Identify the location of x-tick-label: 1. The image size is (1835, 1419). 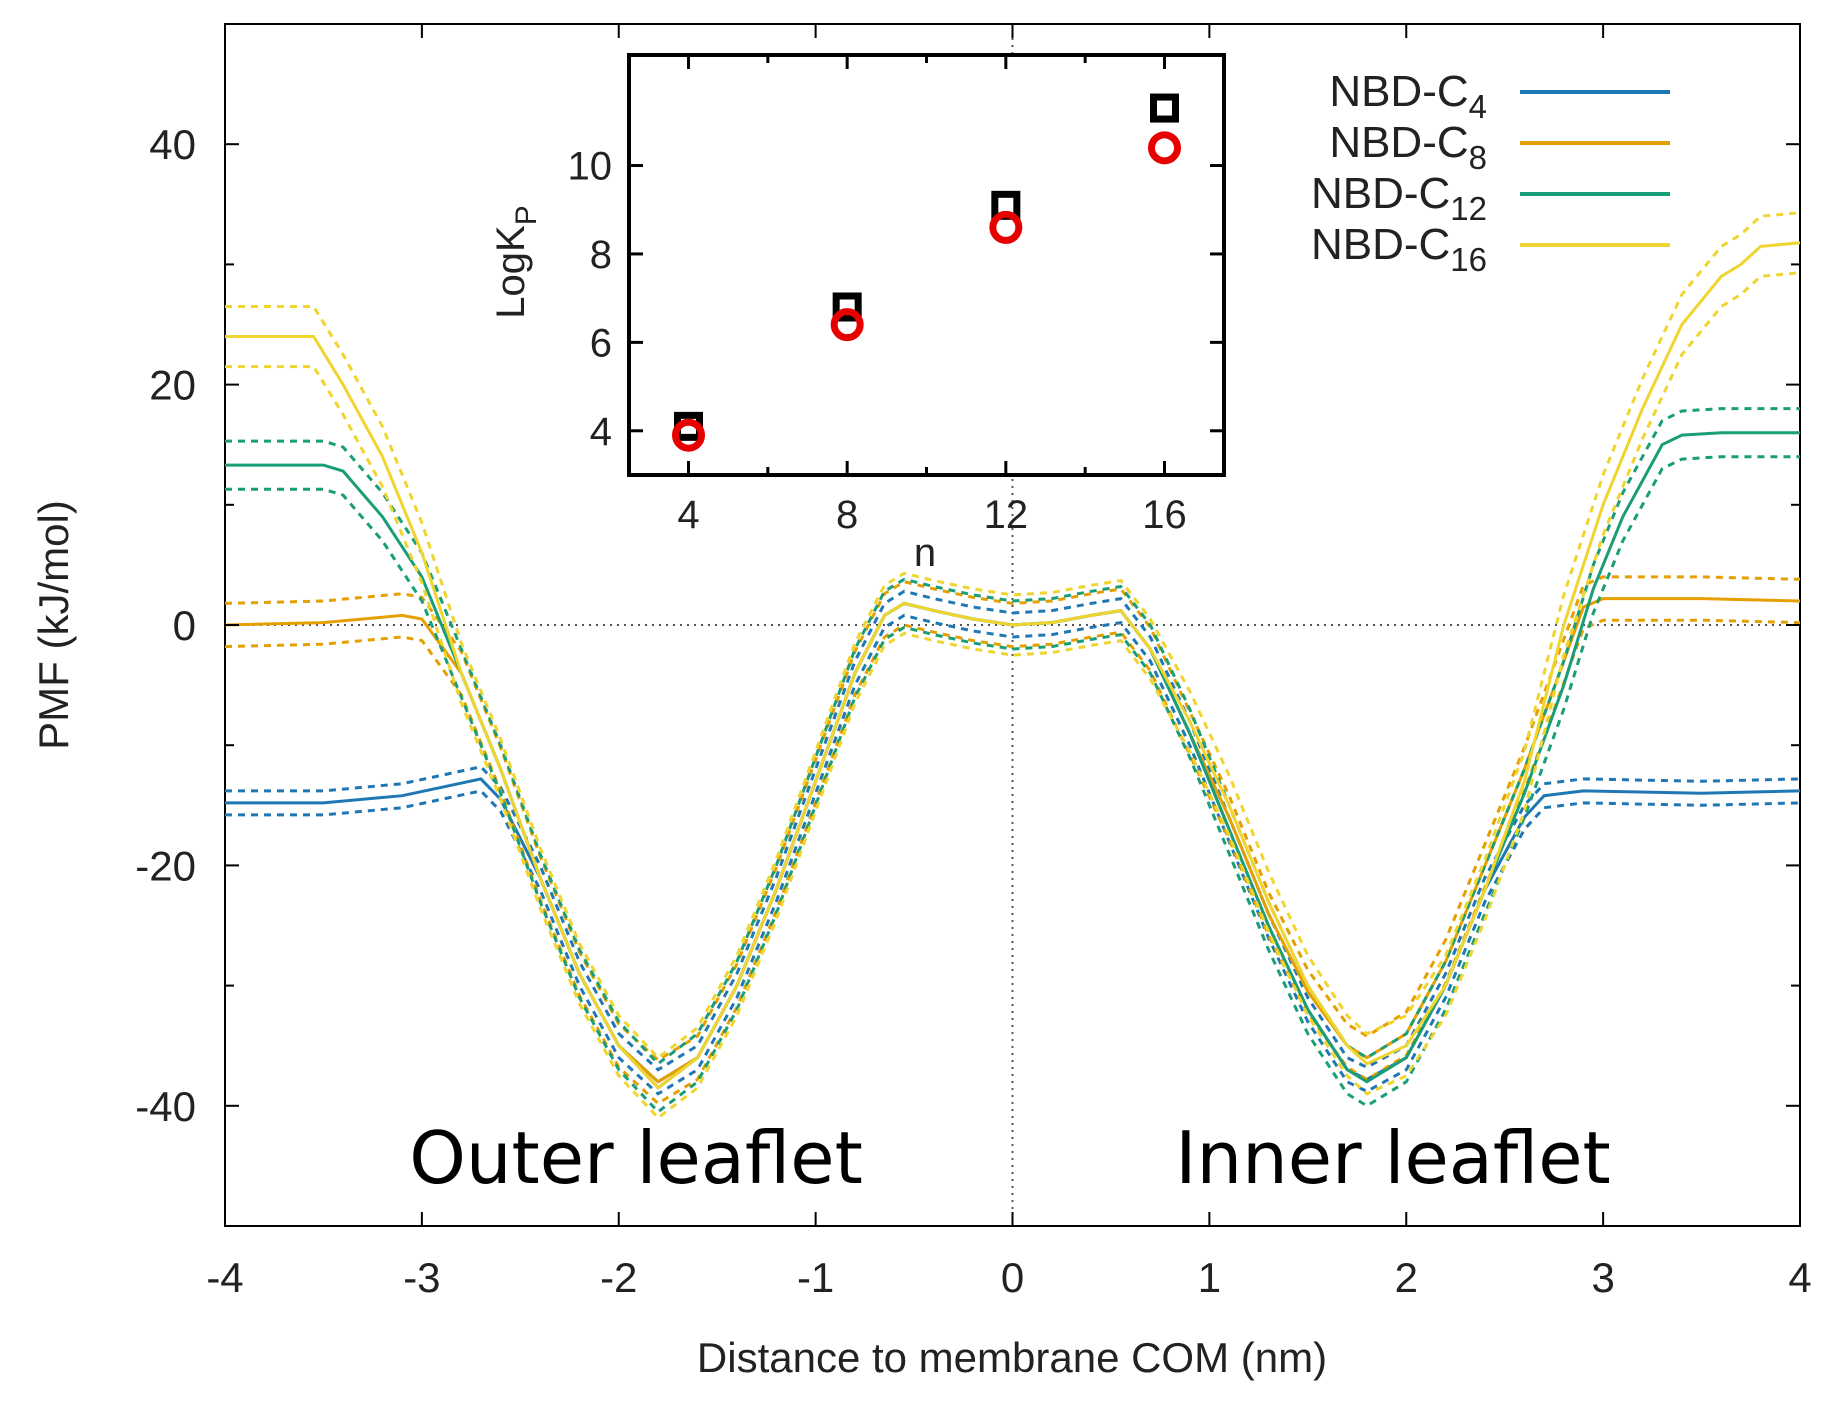
(1209, 1277).